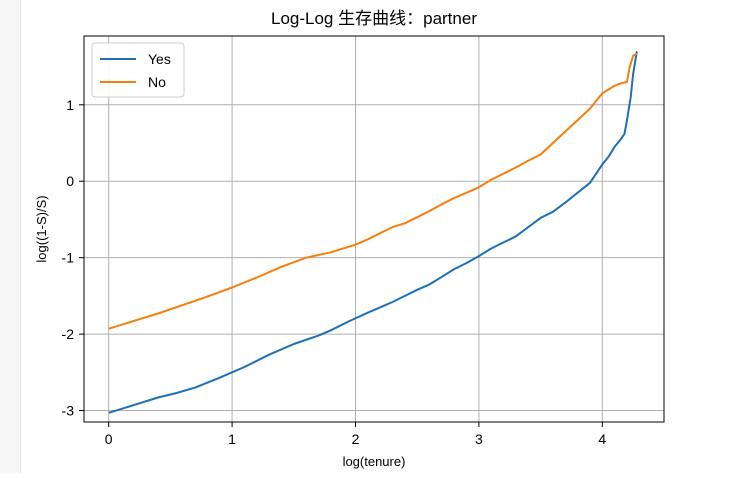 Image resolution: width=752 pixels, height=478 pixels. I want to click on x-tick-label: 0, so click(109, 439).